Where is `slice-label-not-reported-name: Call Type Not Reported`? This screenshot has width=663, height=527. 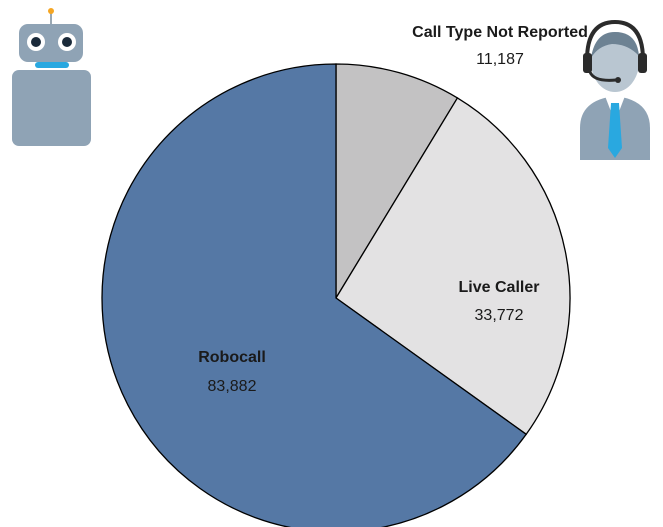 slice-label-not-reported-name: Call Type Not Reported is located at coordinates (500, 32).